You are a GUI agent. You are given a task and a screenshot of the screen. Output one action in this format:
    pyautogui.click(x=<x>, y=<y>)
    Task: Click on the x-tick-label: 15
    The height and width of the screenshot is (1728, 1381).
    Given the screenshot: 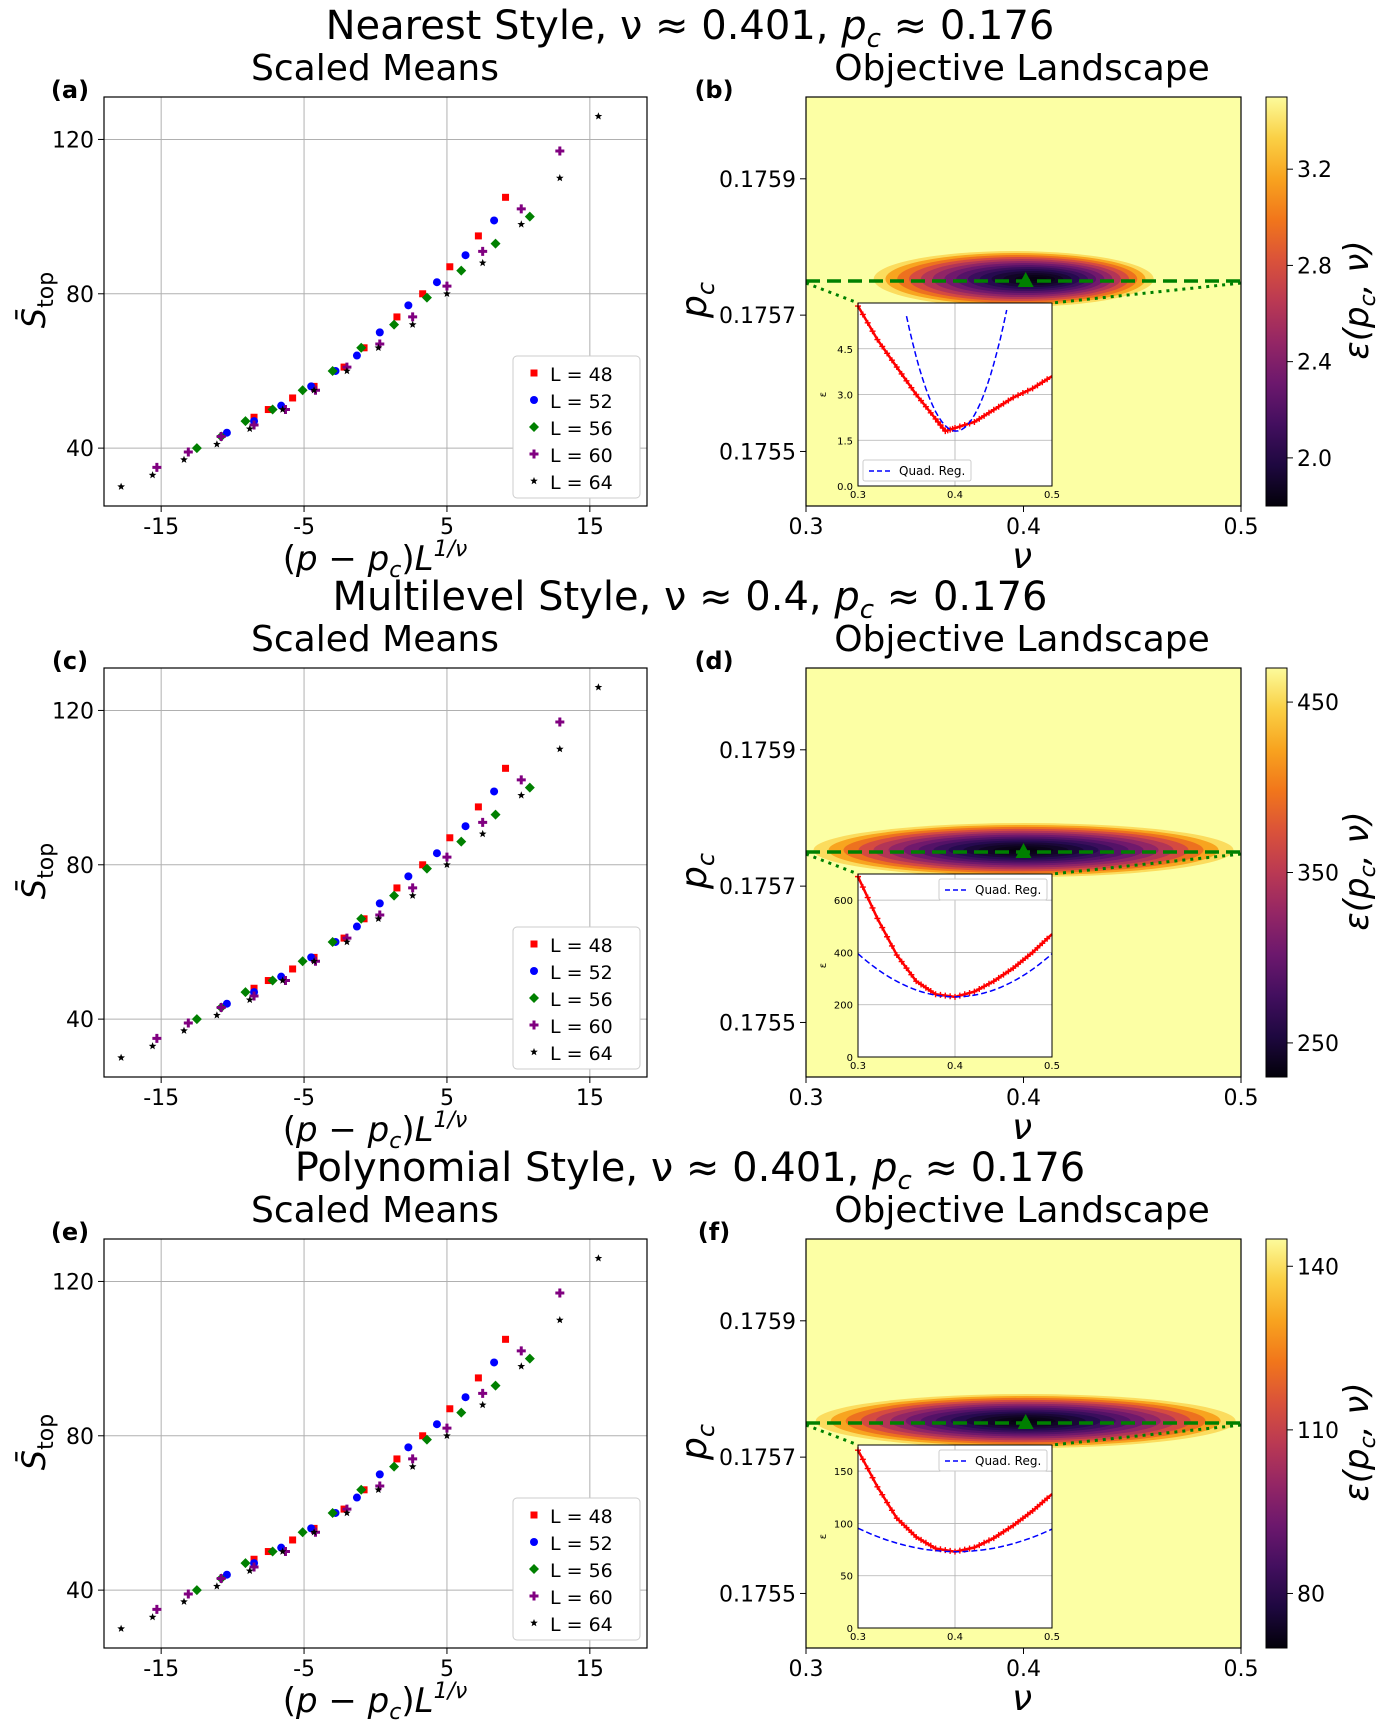 What is the action you would take?
    pyautogui.click(x=590, y=1098)
    